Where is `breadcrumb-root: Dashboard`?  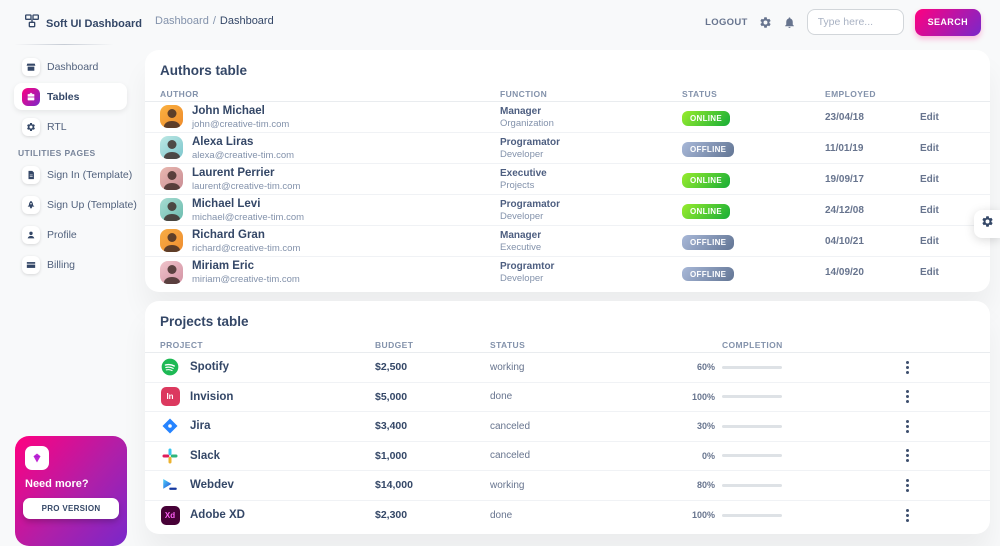
breadcrumb-root: Dashboard is located at coordinates (182, 21).